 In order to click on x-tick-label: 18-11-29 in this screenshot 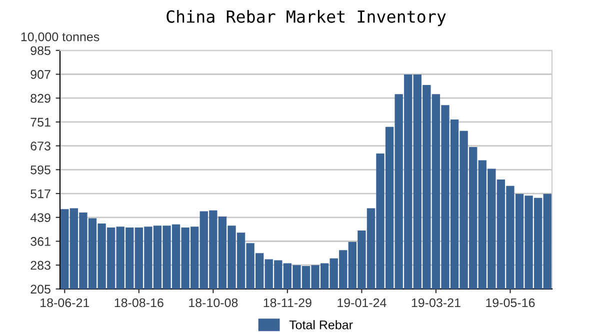, I will do `click(288, 303)`.